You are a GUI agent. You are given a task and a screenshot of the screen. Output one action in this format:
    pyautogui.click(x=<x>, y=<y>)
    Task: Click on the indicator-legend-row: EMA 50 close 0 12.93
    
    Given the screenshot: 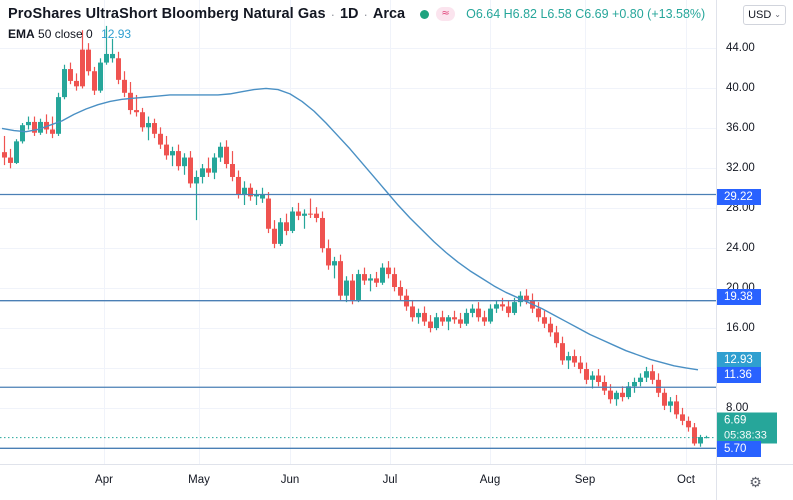 What is the action you would take?
    pyautogui.click(x=356, y=34)
    